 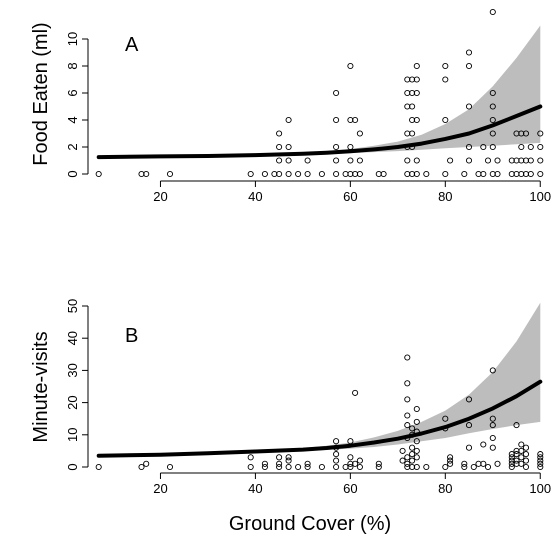 What do you see at coordinates (72, 435) in the screenshot?
I see `panel-b-y-tick-label: 10` at bounding box center [72, 435].